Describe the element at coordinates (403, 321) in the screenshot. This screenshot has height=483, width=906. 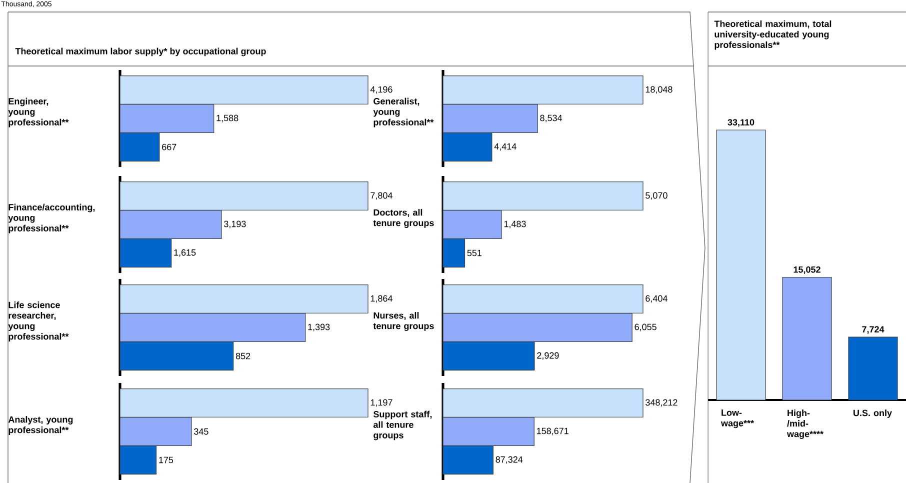
I see `text: Nurses, all tenure groups` at that location.